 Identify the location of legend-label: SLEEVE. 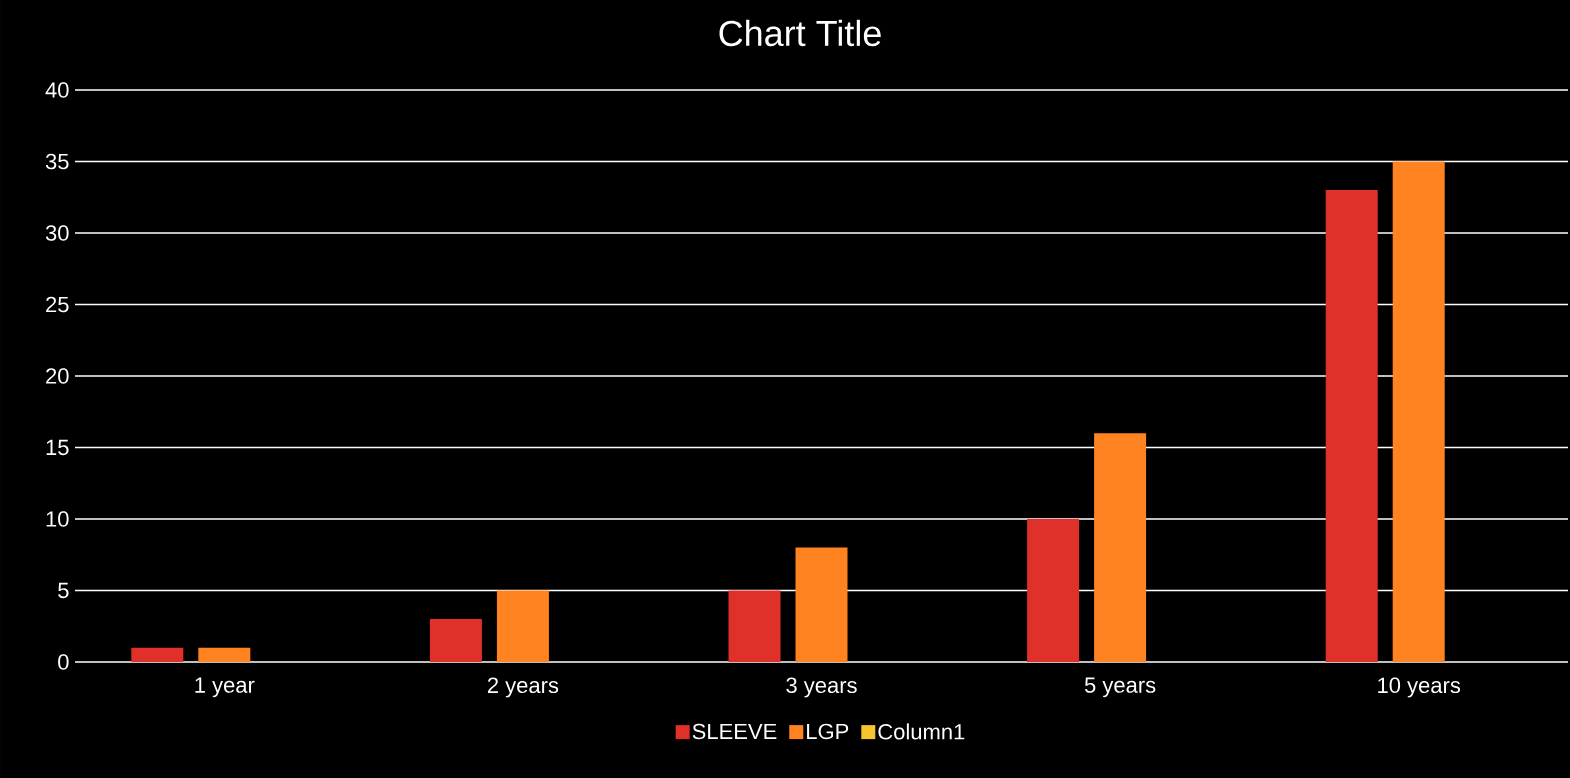
(734, 731).